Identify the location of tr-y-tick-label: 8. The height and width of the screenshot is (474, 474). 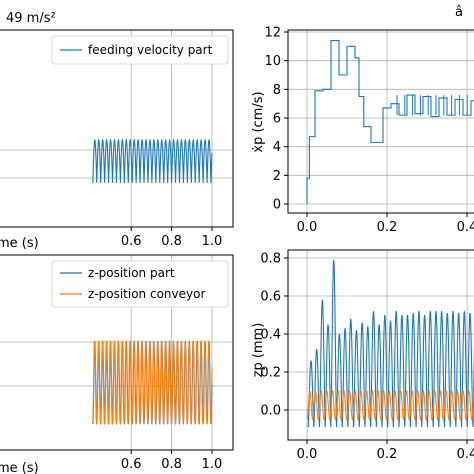
(277, 90).